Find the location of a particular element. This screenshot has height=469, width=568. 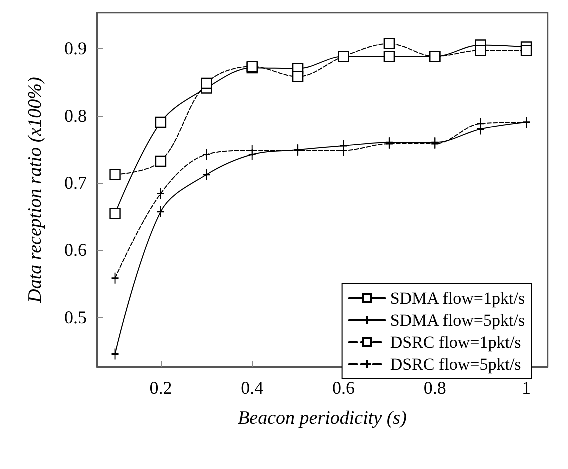

x-tick-label: 1 is located at coordinates (527, 388).